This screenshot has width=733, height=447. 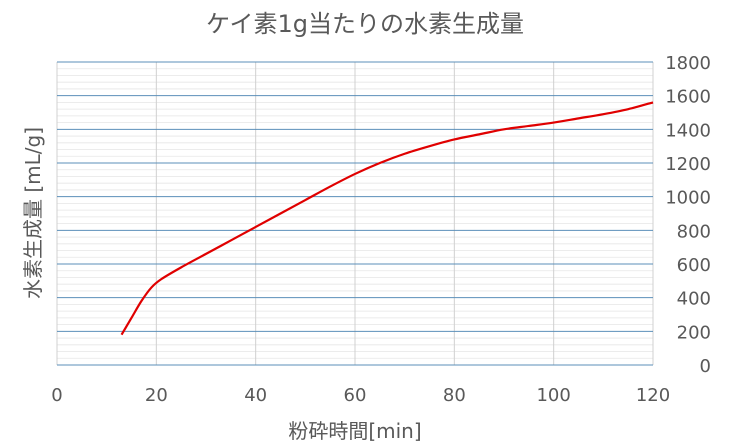 What do you see at coordinates (694, 299) in the screenshot?
I see `y-tick-label: 400` at bounding box center [694, 299].